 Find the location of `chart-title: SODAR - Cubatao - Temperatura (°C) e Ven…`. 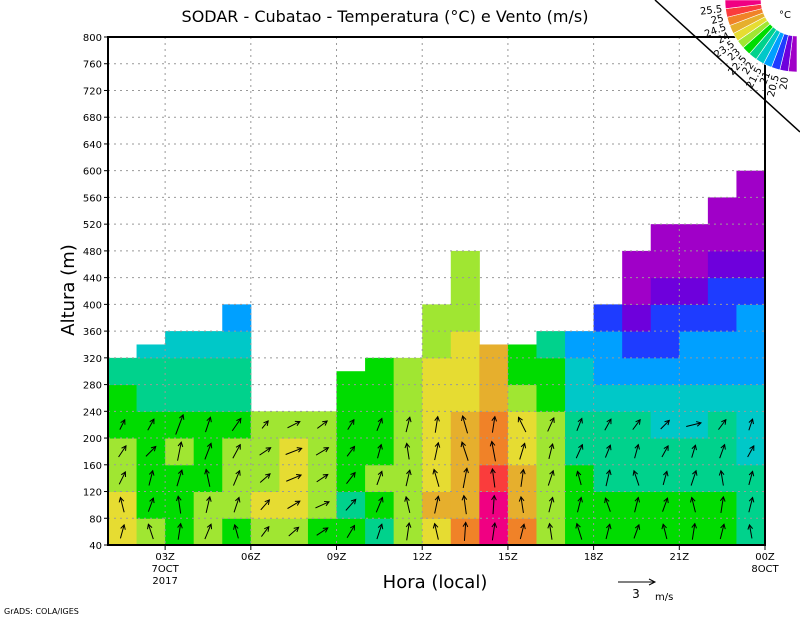

chart-title: SODAR - Cubatao - Temperatura (°C) e Ven… is located at coordinates (385, 16).